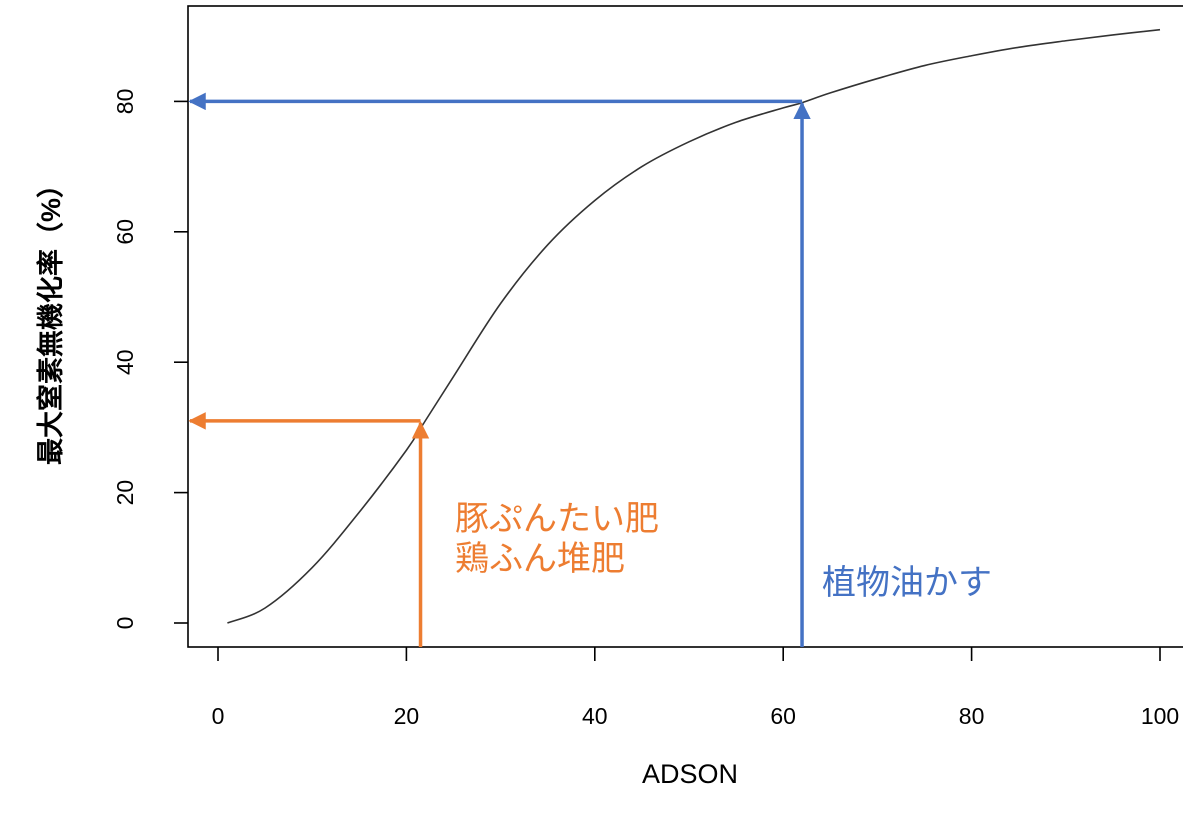 The image size is (1183, 819). Describe the element at coordinates (540, 559) in the screenshot. I see `annotation-line: 鶏ふん堆肥` at that location.